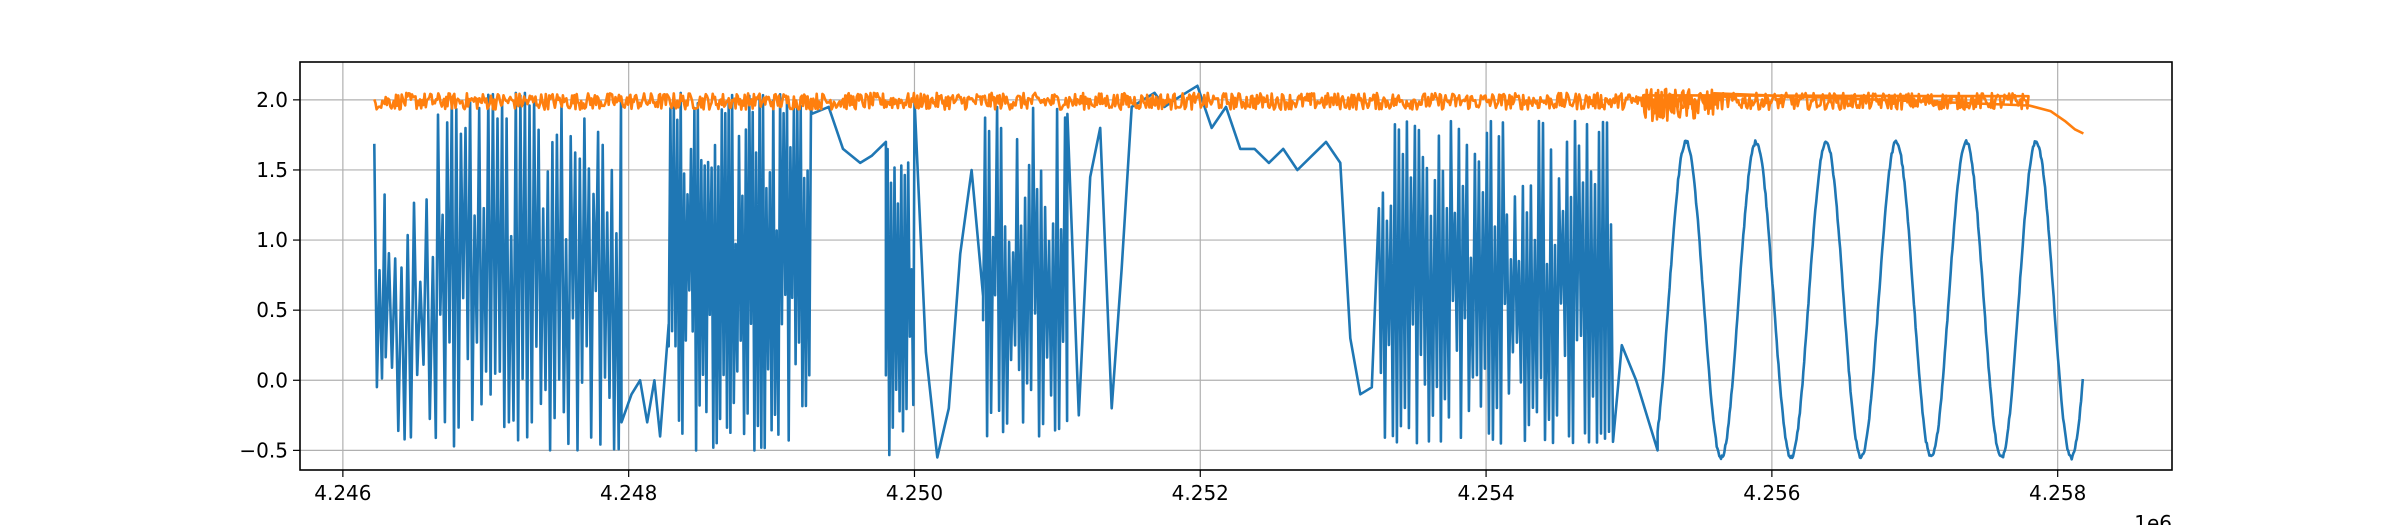  Describe the element at coordinates (1200, 493) in the screenshot. I see `x-tick-label: 4.252` at that location.